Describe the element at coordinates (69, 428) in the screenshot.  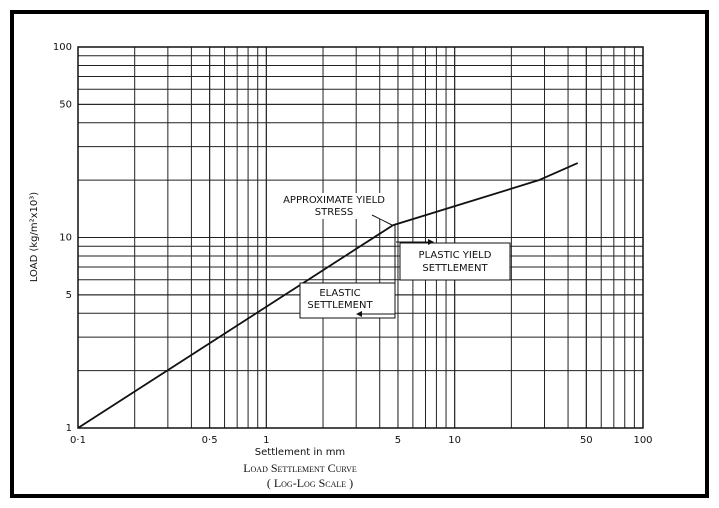
I see `y-tick-label: 1` at that location.